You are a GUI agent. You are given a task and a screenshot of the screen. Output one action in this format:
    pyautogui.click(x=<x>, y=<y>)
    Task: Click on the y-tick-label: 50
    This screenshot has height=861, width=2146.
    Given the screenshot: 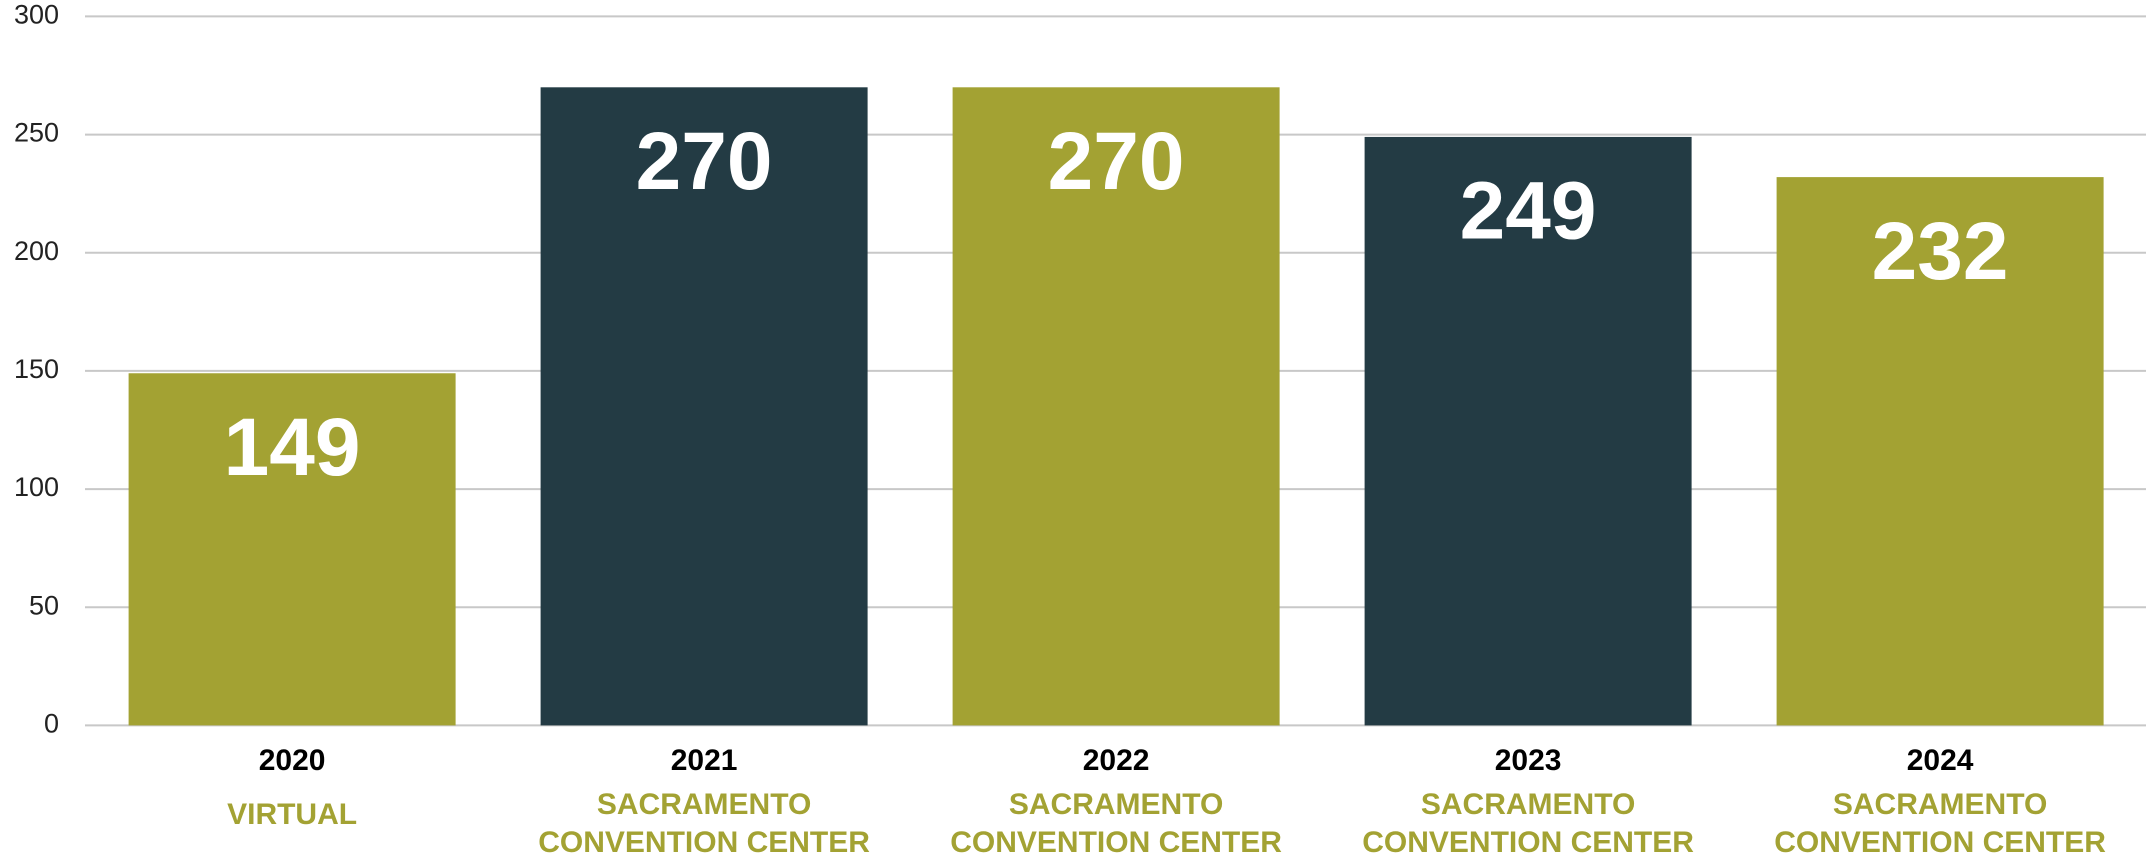 What is the action you would take?
    pyautogui.click(x=44, y=605)
    